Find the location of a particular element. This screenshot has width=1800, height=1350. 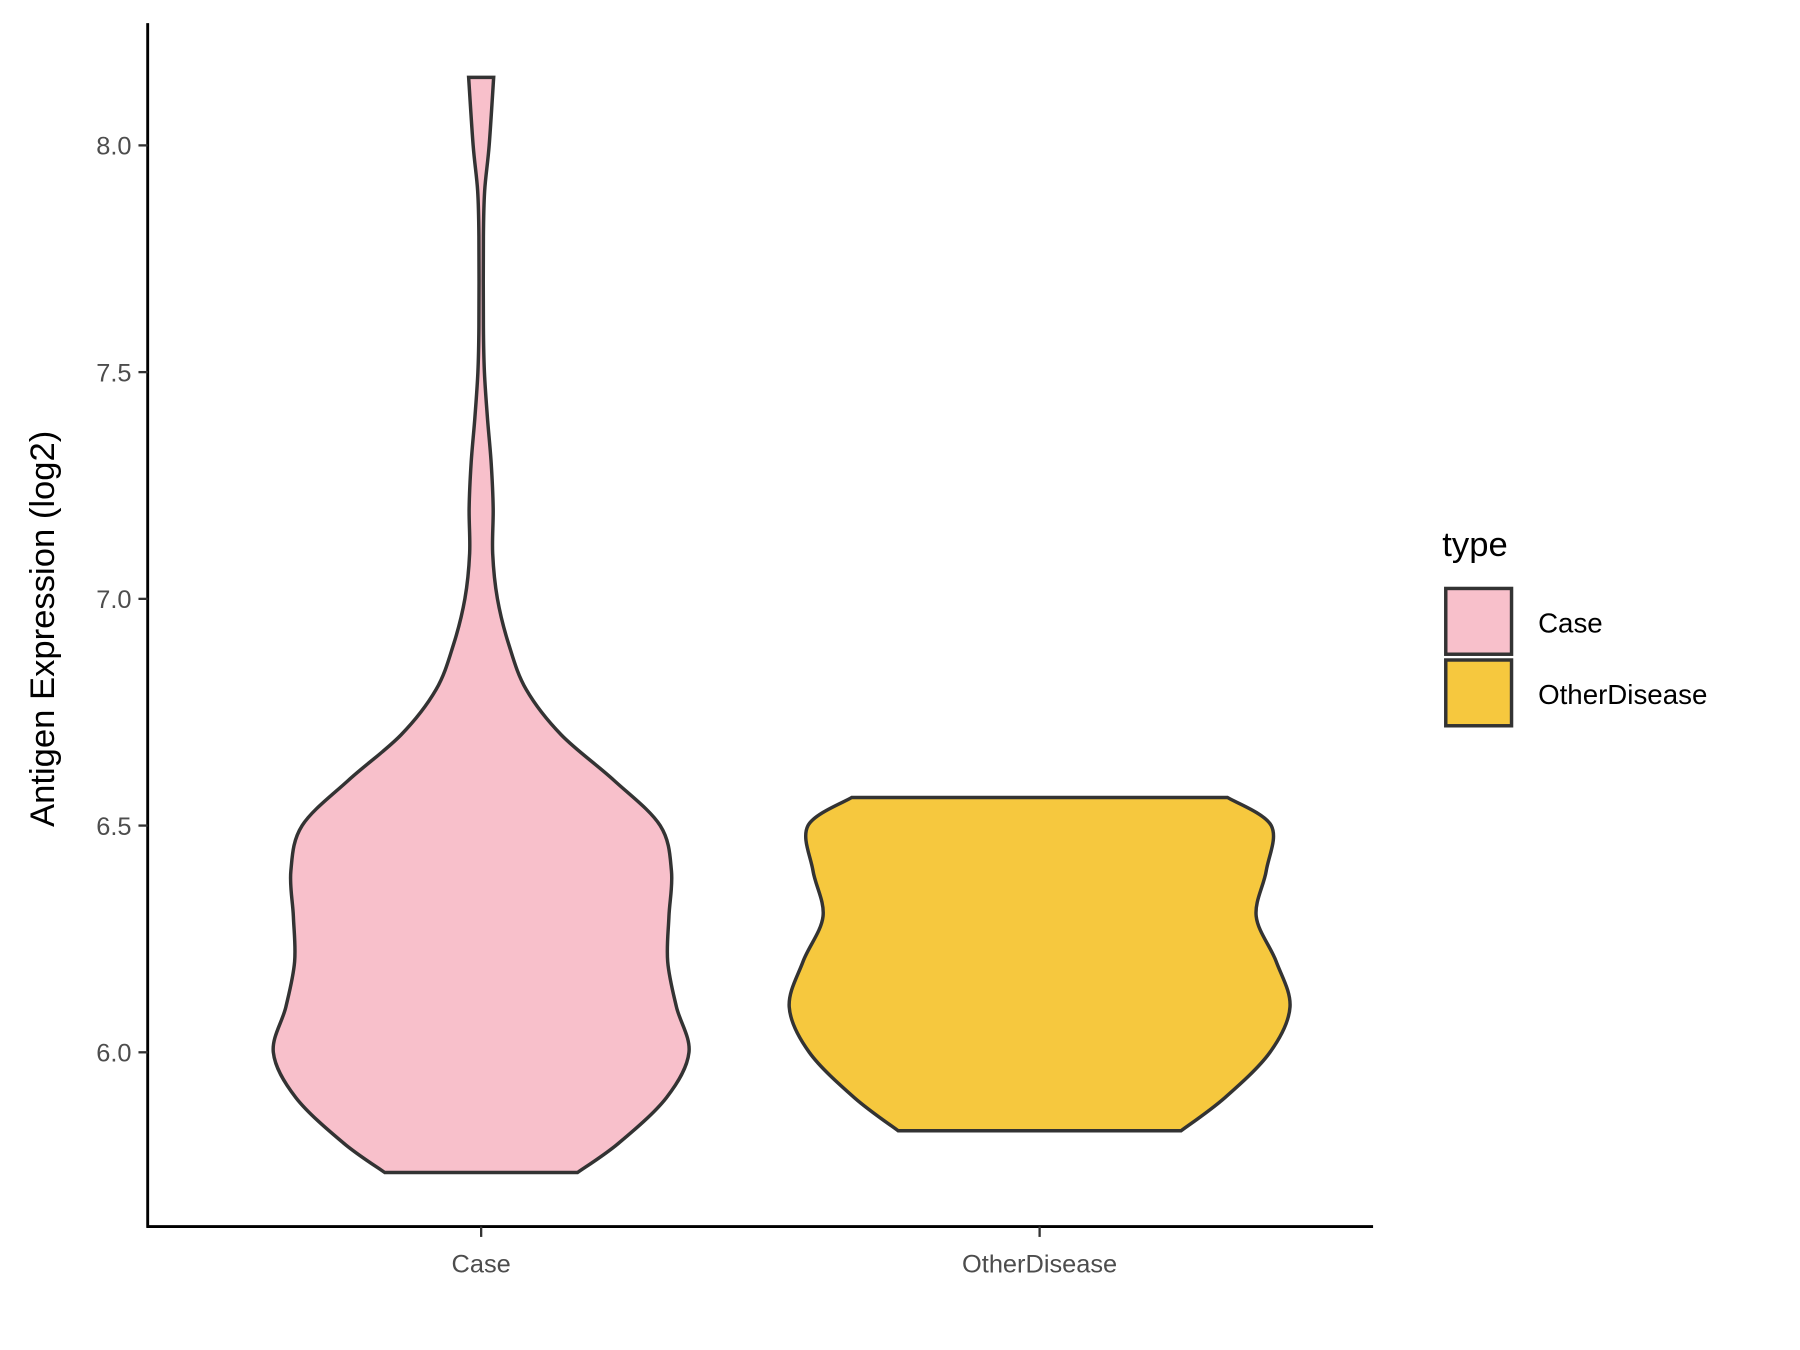

y-tick-label: 6.0 is located at coordinates (113, 1054).